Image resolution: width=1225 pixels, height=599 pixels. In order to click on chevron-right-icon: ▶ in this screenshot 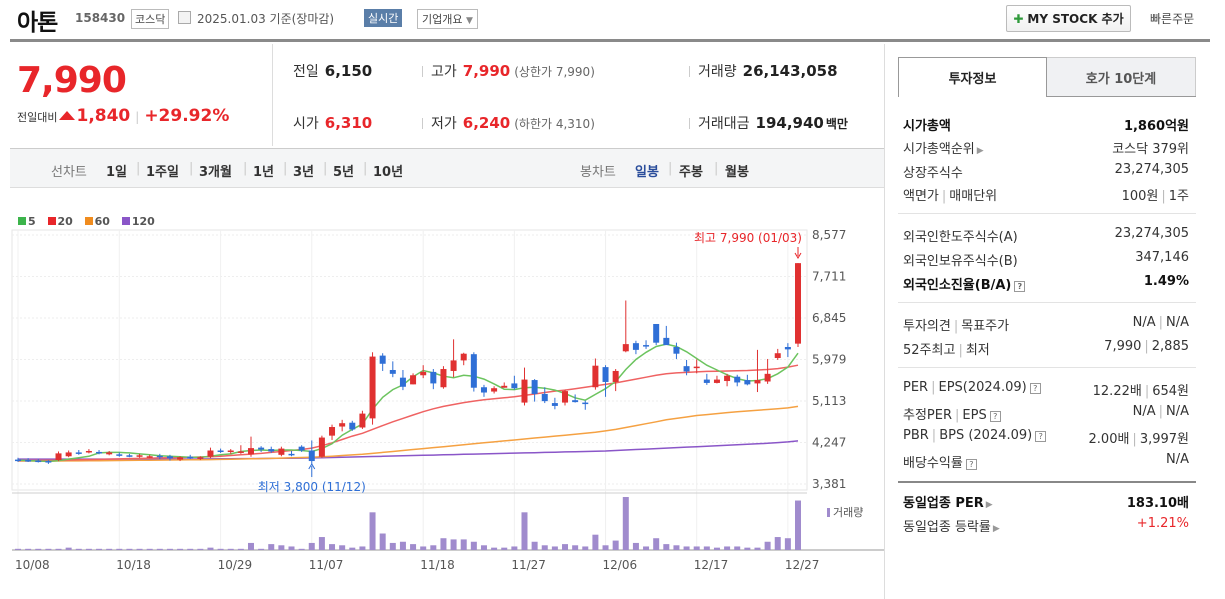, I will do `click(989, 505)`.